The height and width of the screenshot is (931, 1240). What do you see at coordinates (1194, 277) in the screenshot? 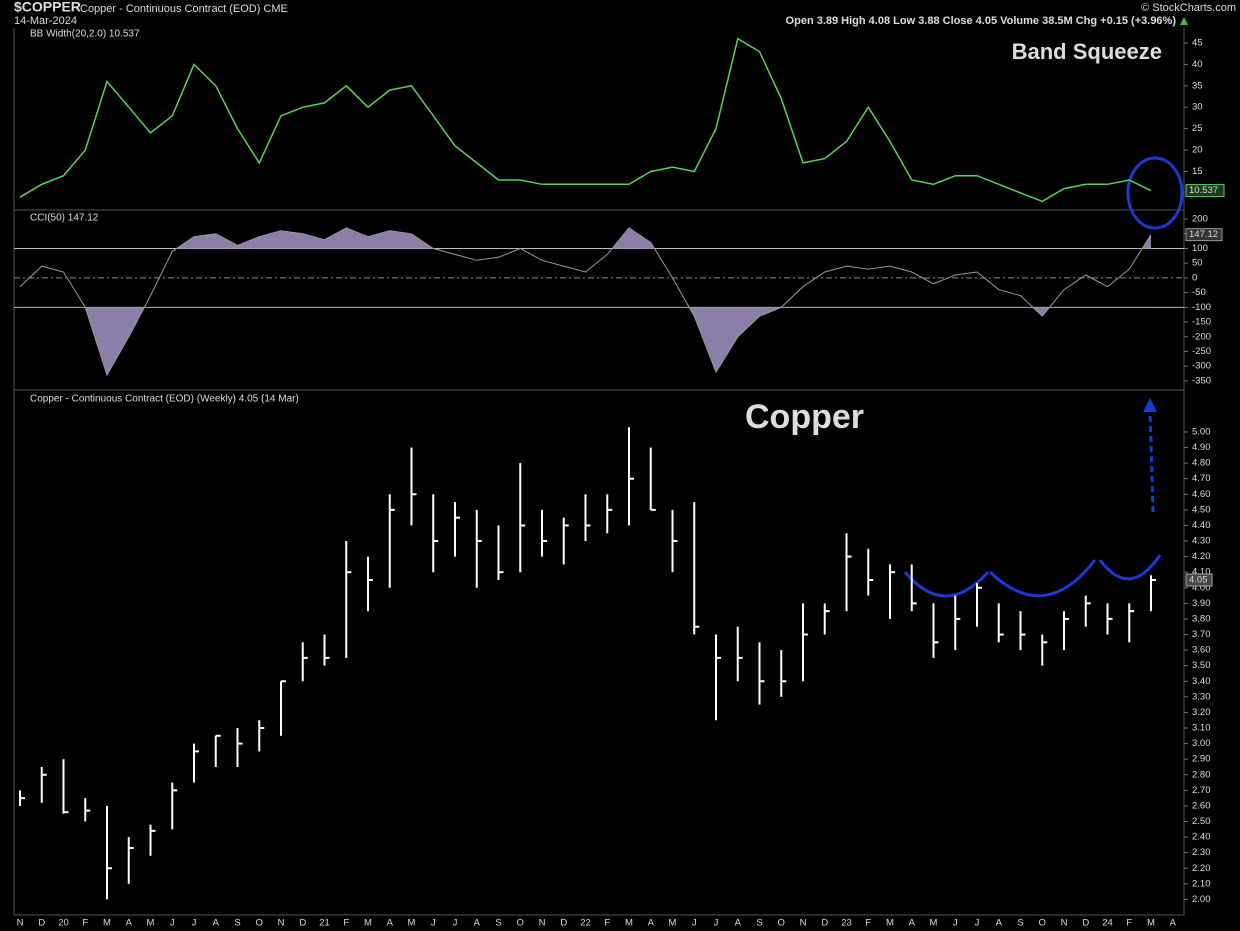
I see `y-tick-label: 0` at bounding box center [1194, 277].